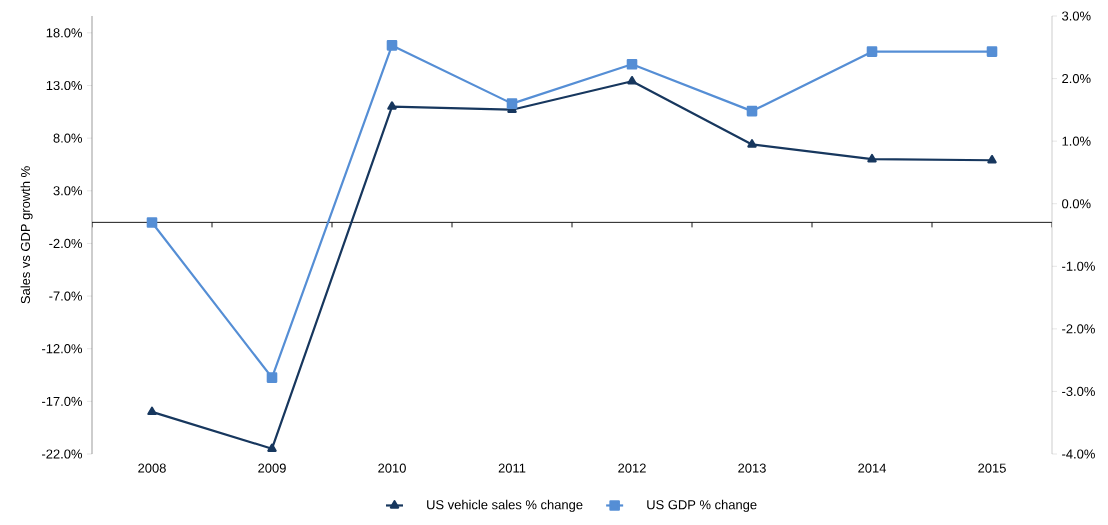 The height and width of the screenshot is (525, 1108). Describe the element at coordinates (992, 468) in the screenshot. I see `x-tick-label: 2015` at that location.